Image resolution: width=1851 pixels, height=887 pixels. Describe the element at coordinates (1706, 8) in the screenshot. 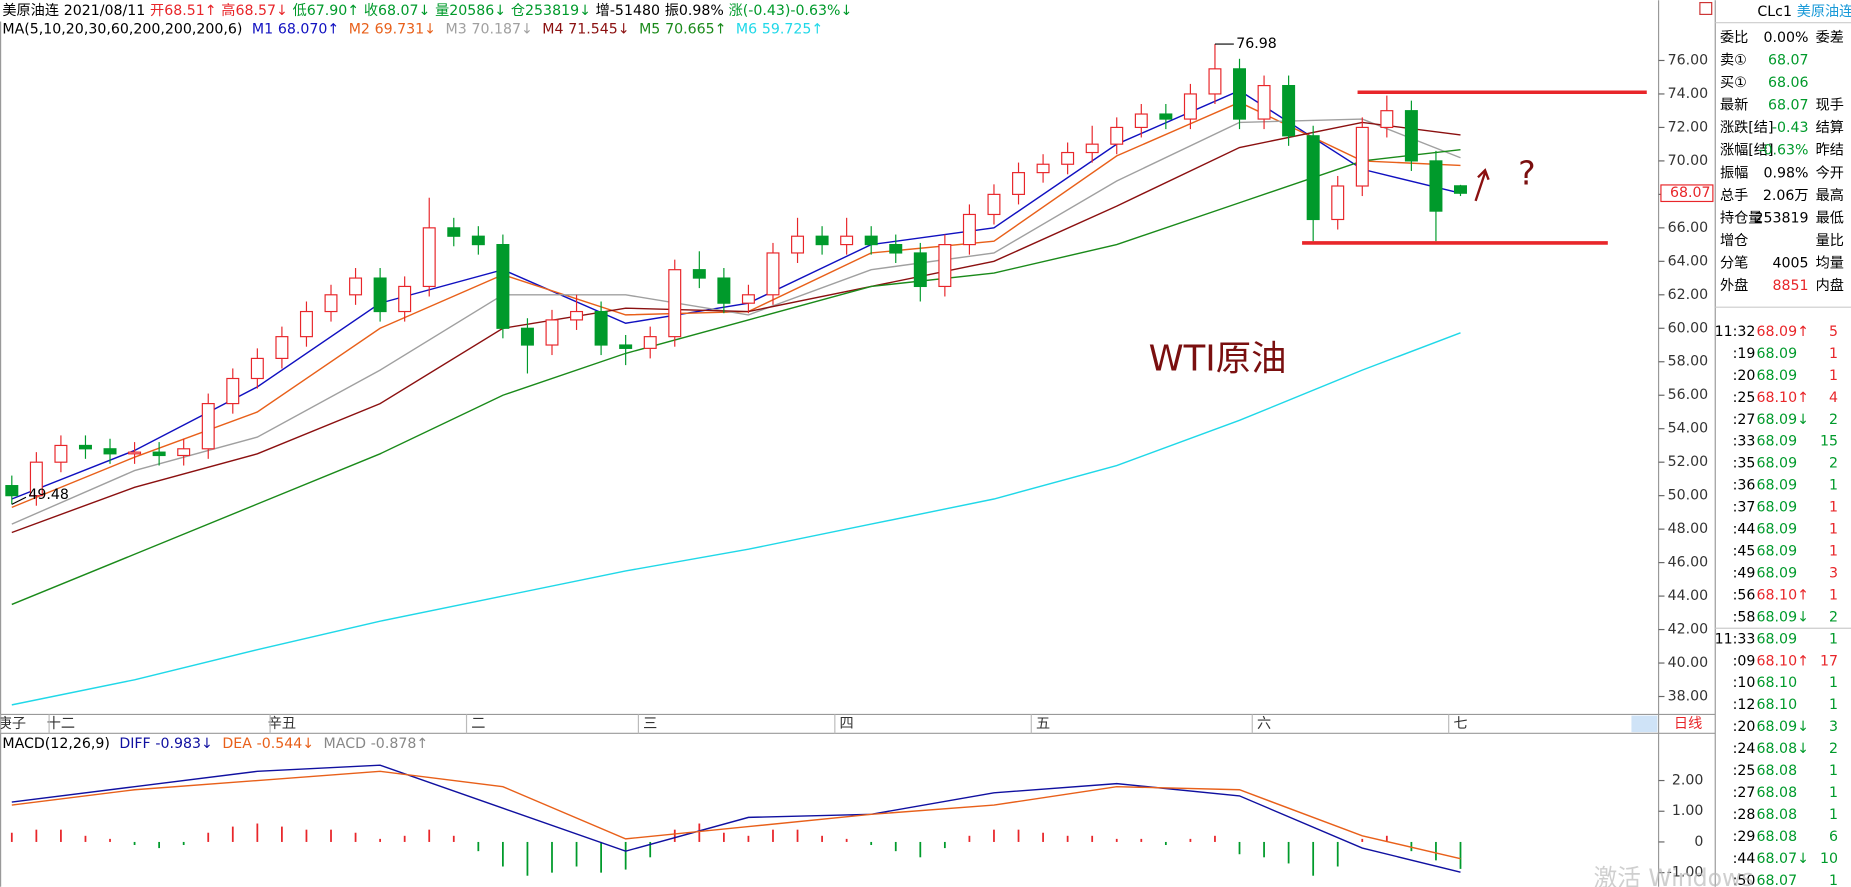

I see `window-icon` at that location.